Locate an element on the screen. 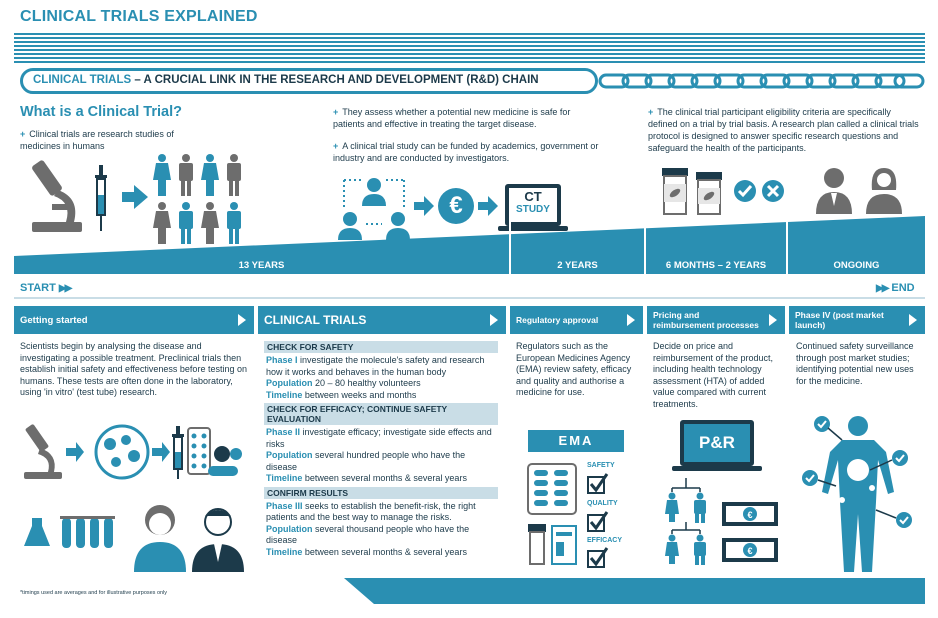 This screenshot has height=618, width=938. timeline-segment-3: 6 MONTHS – 2 YEARS is located at coordinates (716, 266).